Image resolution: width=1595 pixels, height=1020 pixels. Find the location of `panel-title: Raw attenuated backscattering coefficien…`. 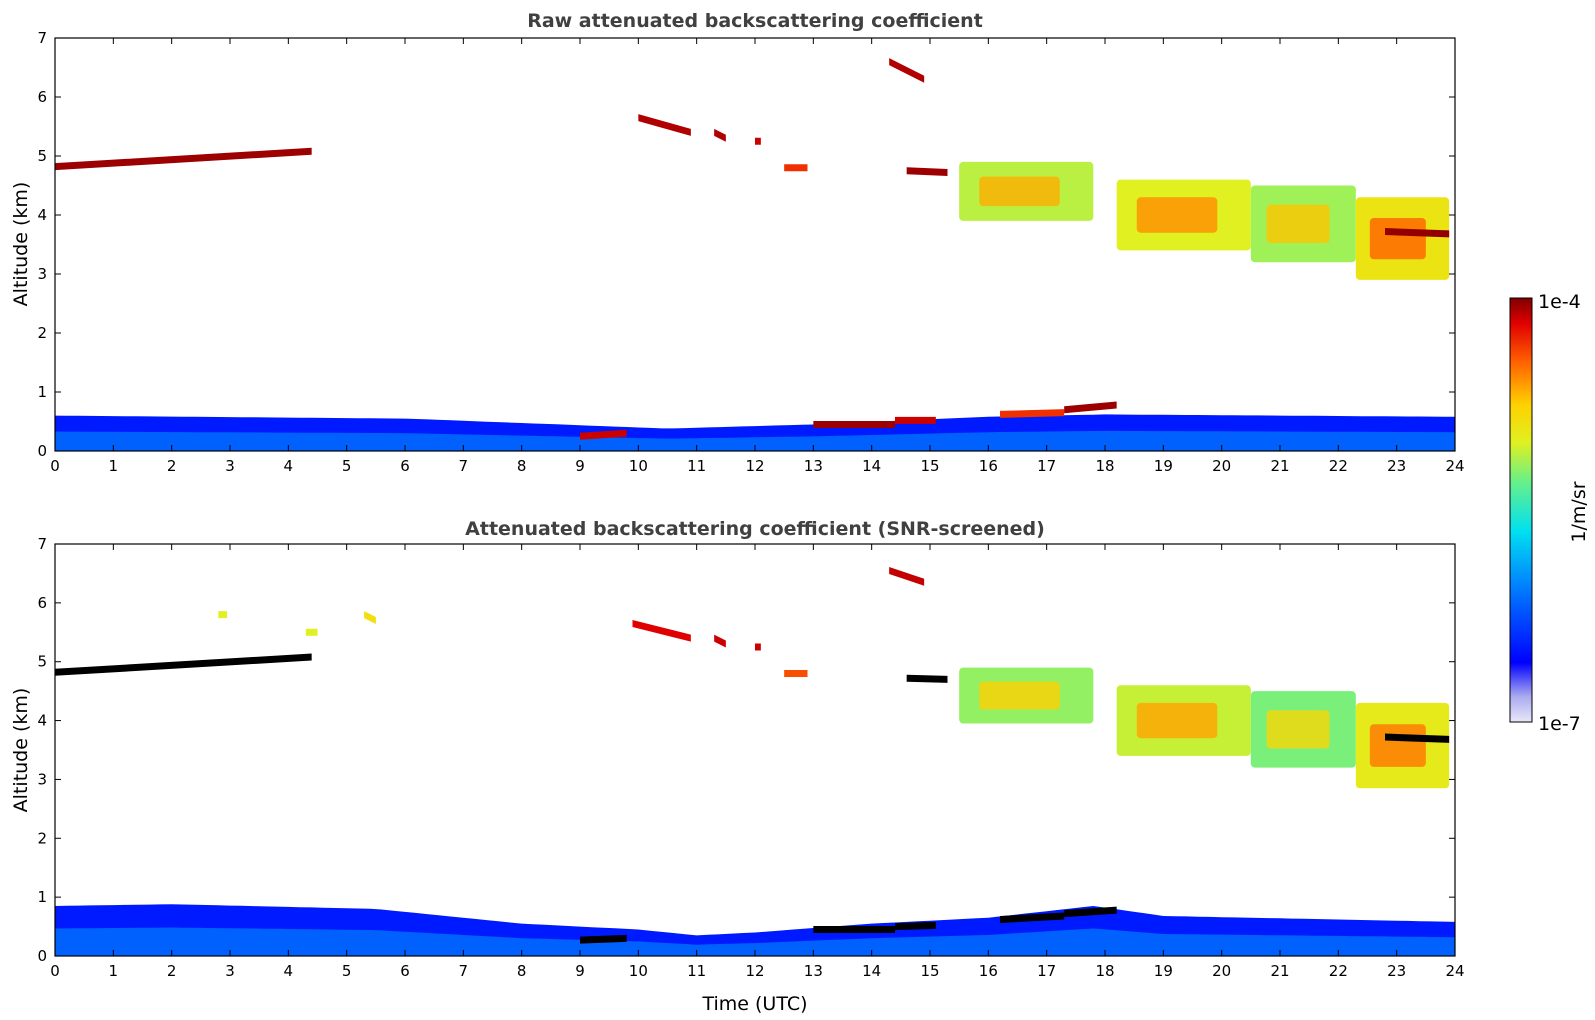

panel-title: Raw attenuated backscattering coefficien… is located at coordinates (755, 21).